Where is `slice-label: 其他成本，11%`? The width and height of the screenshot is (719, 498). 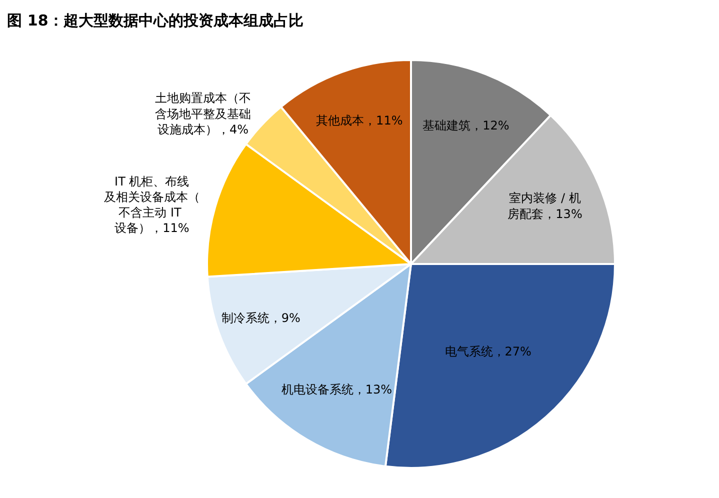 slice-label: 其他成本，11% is located at coordinates (359, 121).